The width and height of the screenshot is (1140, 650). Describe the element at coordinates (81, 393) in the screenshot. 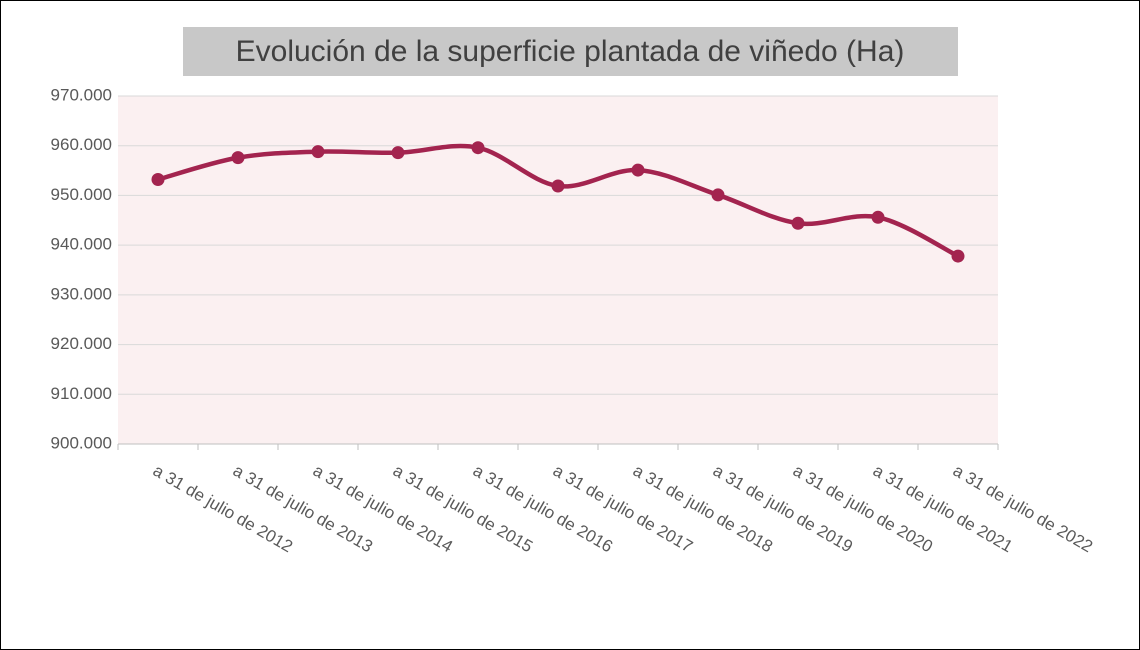

I see `y-tick-label: 910.000` at that location.